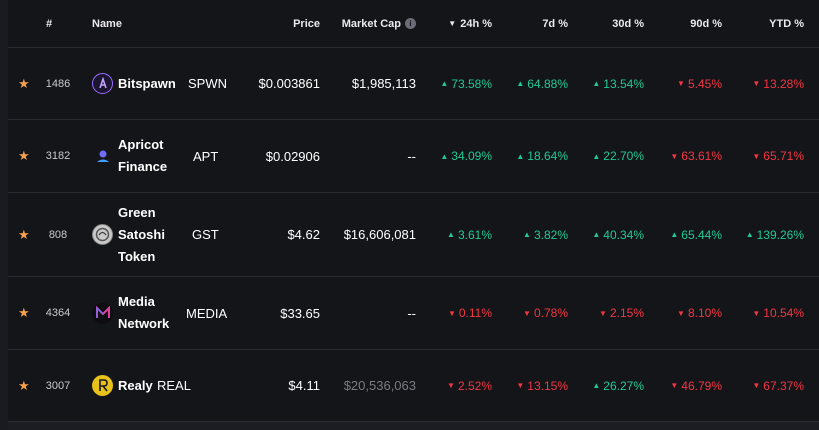 Image resolution: width=819 pixels, height=430 pixels. Describe the element at coordinates (144, 323) in the screenshot. I see `coin-name-line: Network` at that location.